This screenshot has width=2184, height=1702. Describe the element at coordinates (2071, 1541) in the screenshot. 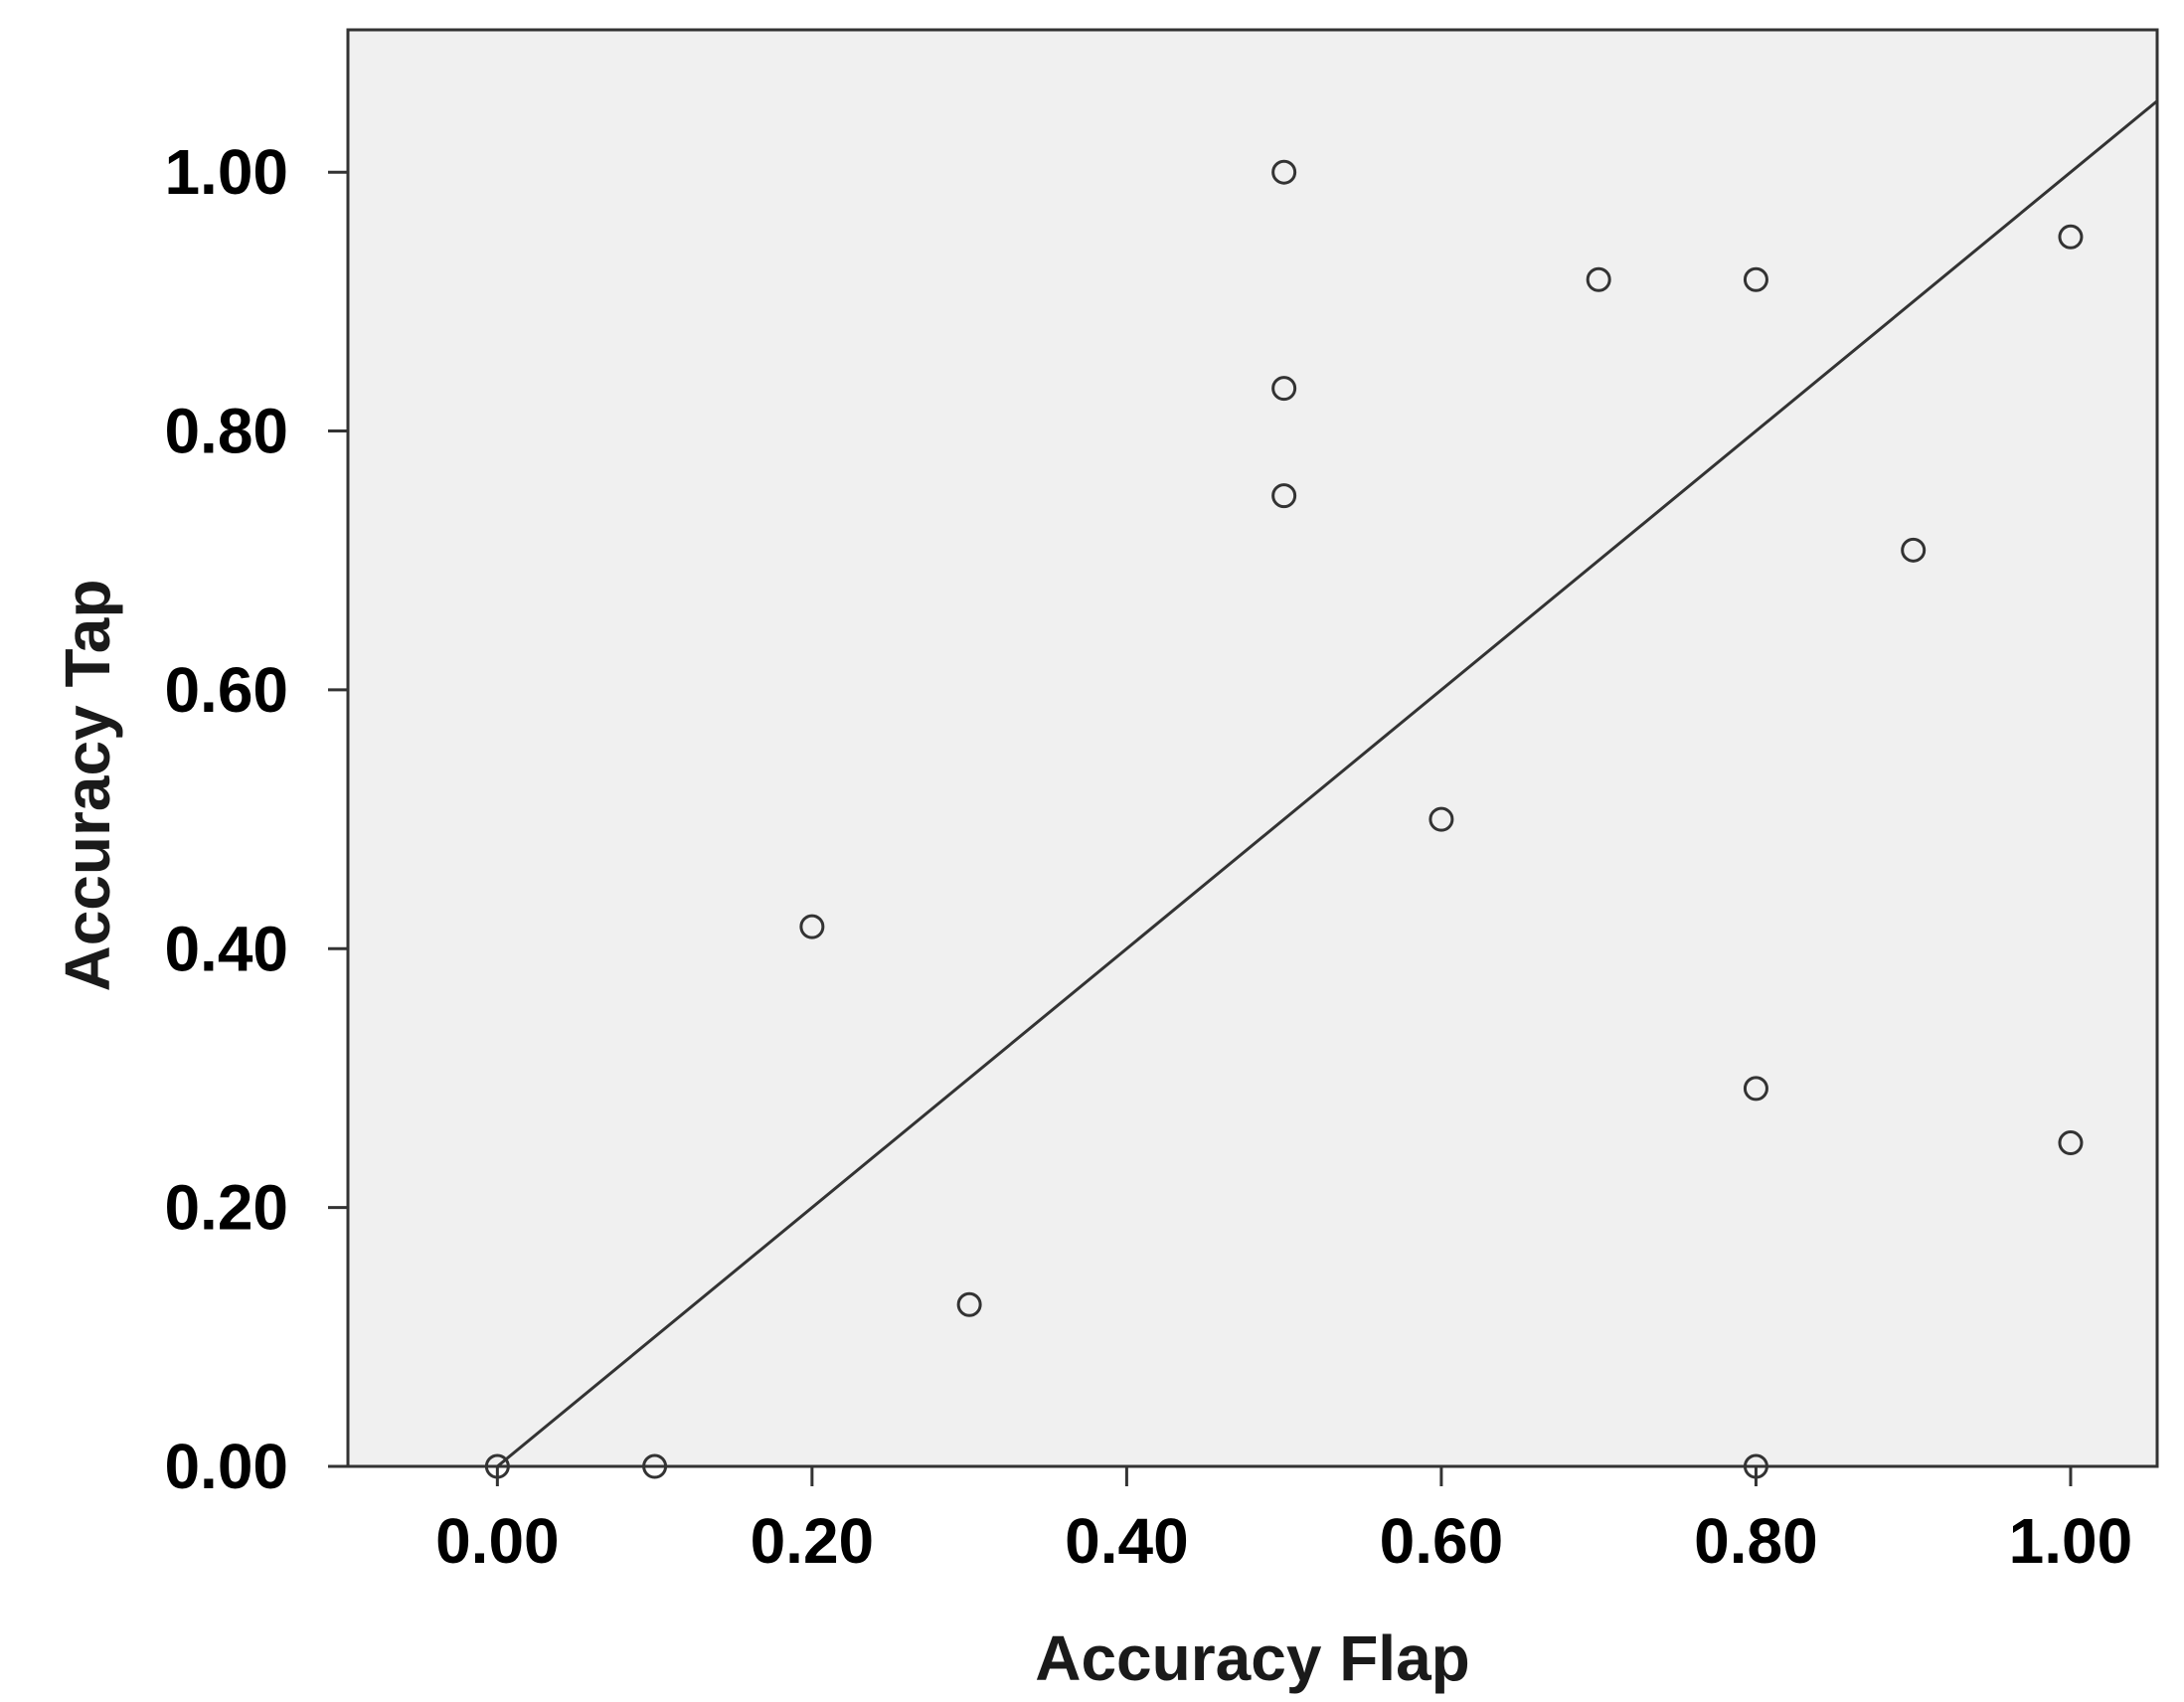

I see `x-tick-label: 1.00` at that location.